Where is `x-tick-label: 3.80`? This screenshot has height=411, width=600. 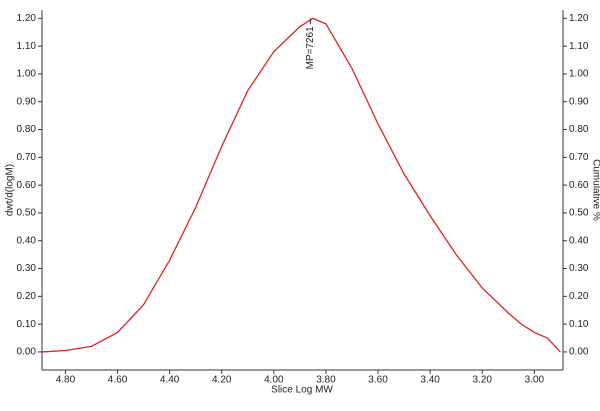
x-tick-label: 3.80 is located at coordinates (326, 380).